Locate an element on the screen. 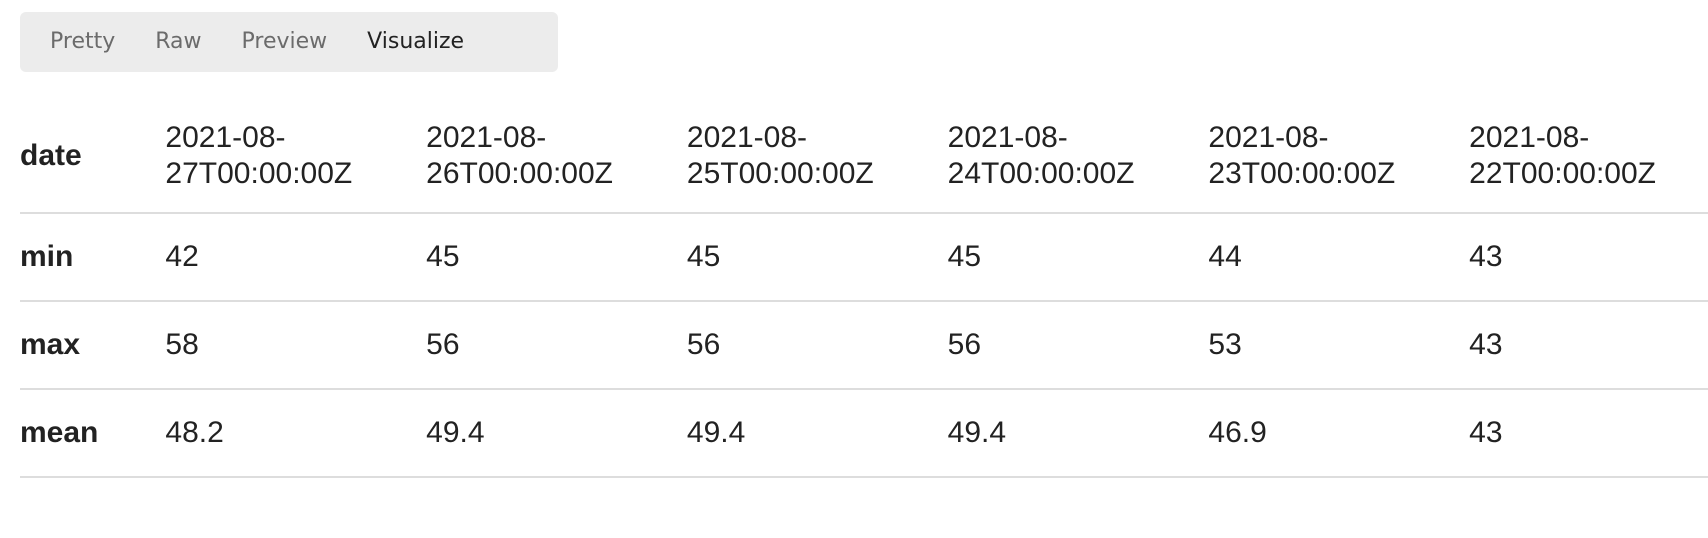  date-cell: 2021-08- 24T00:00:00Z is located at coordinates (1078, 157).